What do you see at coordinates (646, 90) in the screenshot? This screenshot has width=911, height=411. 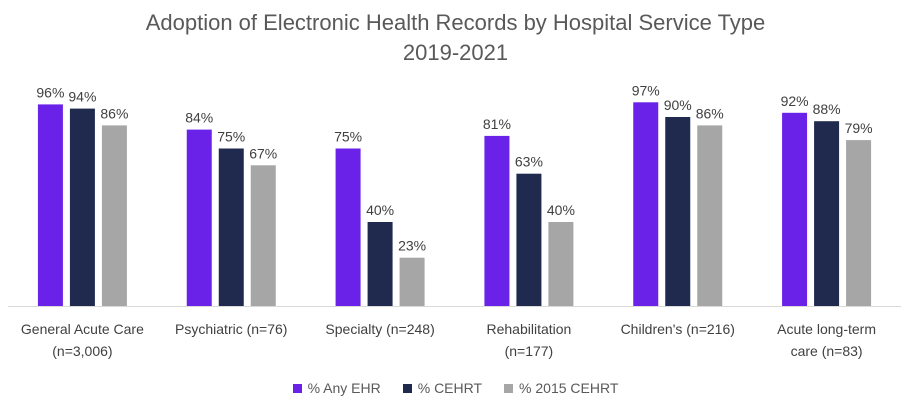 I see `data-label-any-ehr-4: 97%` at bounding box center [646, 90].